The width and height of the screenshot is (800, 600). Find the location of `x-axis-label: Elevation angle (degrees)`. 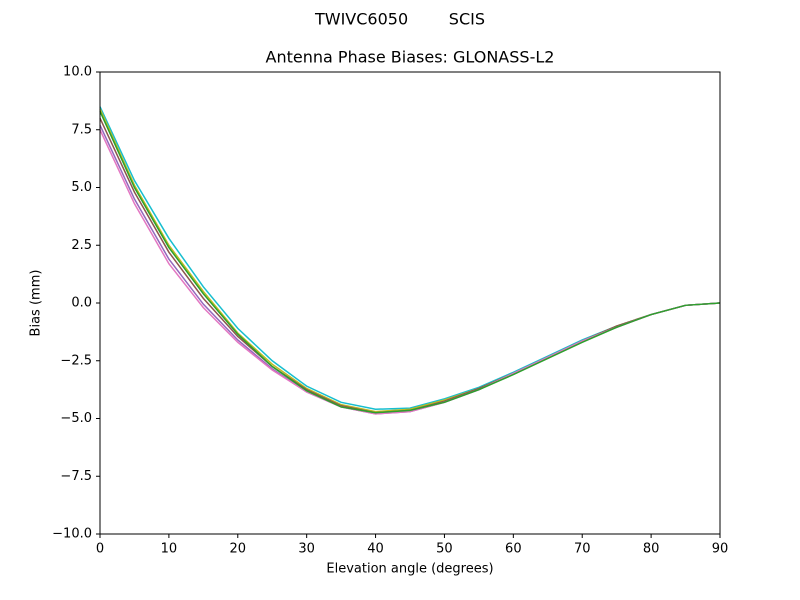

x-axis-label: Elevation angle (degrees) is located at coordinates (409, 569).